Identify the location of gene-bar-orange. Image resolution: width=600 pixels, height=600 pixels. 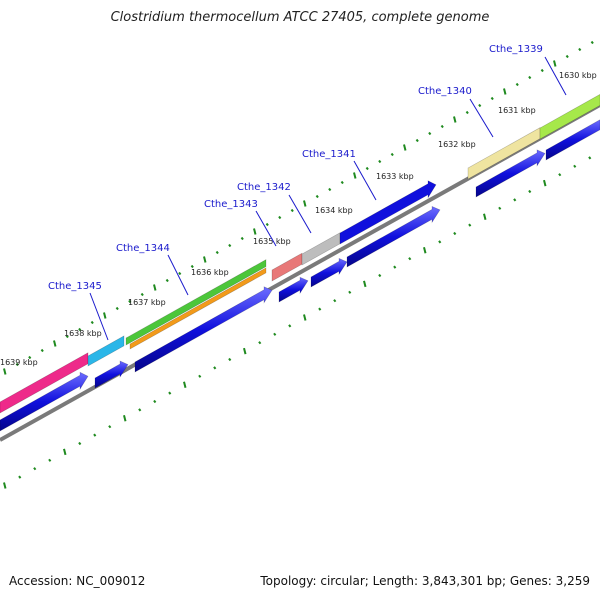
(198, 308).